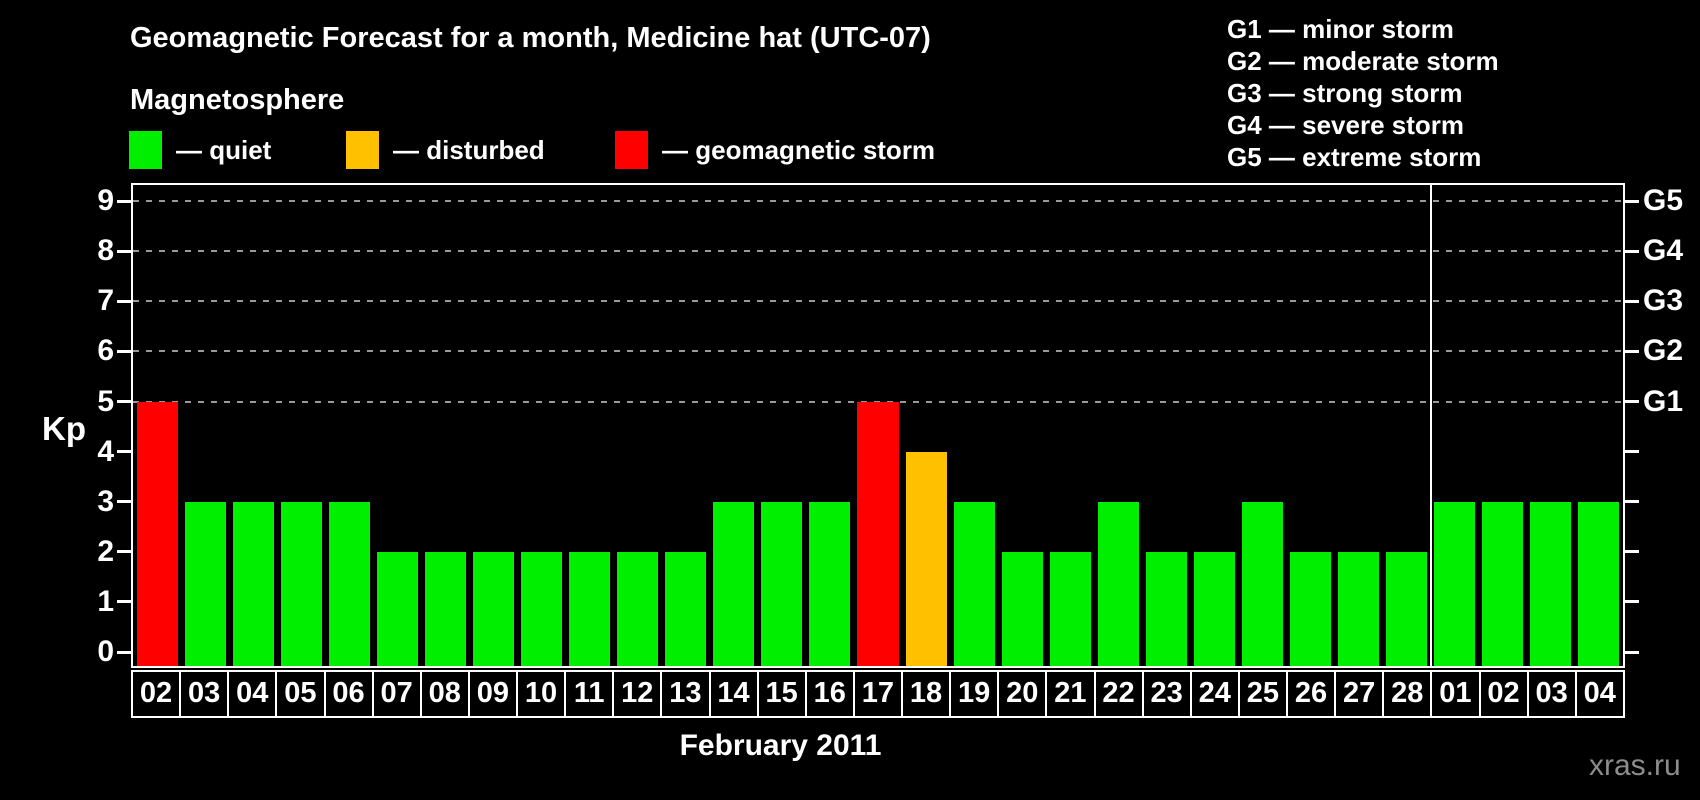 The image size is (1700, 800). What do you see at coordinates (1663, 251) in the screenshot?
I see `g-level-label-g4: G4` at bounding box center [1663, 251].